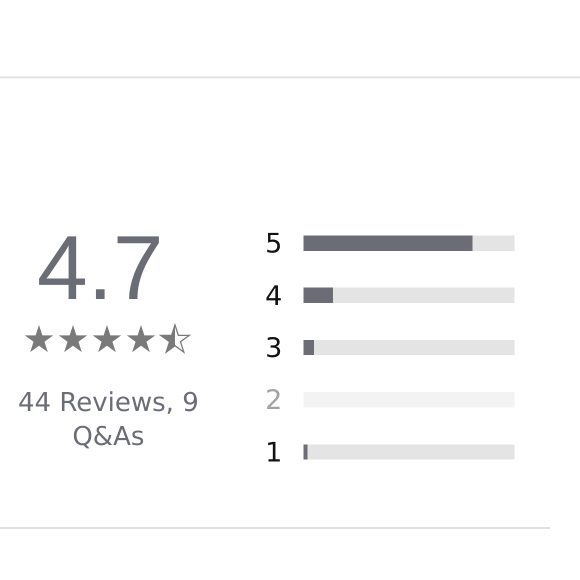 This screenshot has width=580, height=580. What do you see at coordinates (273, 348) in the screenshot?
I see `y-tick-label: 3` at bounding box center [273, 348].